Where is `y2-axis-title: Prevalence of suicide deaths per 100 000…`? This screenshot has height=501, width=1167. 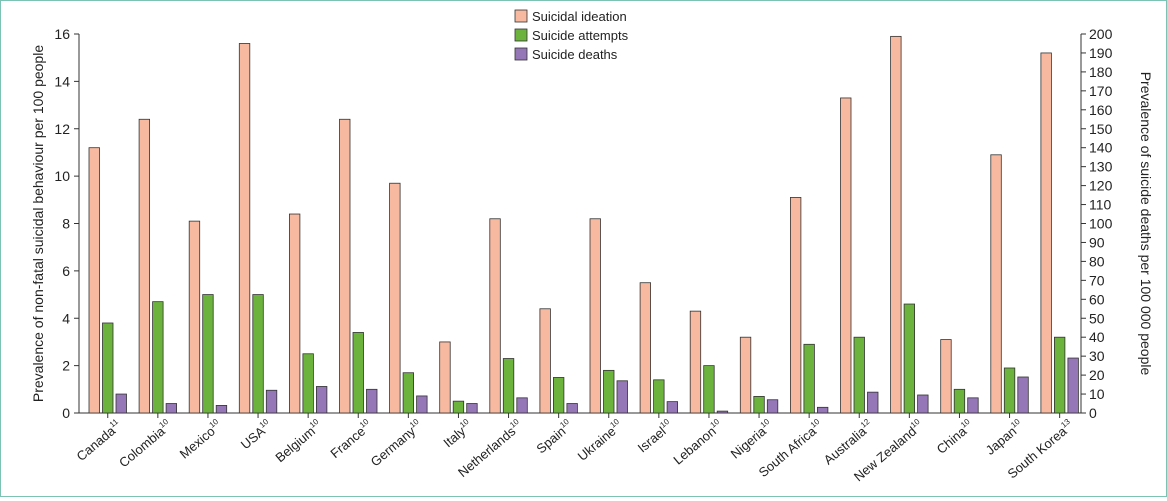 y2-axis-title: Prevalence of suicide deaths per 100 000… is located at coordinates (1146, 224).